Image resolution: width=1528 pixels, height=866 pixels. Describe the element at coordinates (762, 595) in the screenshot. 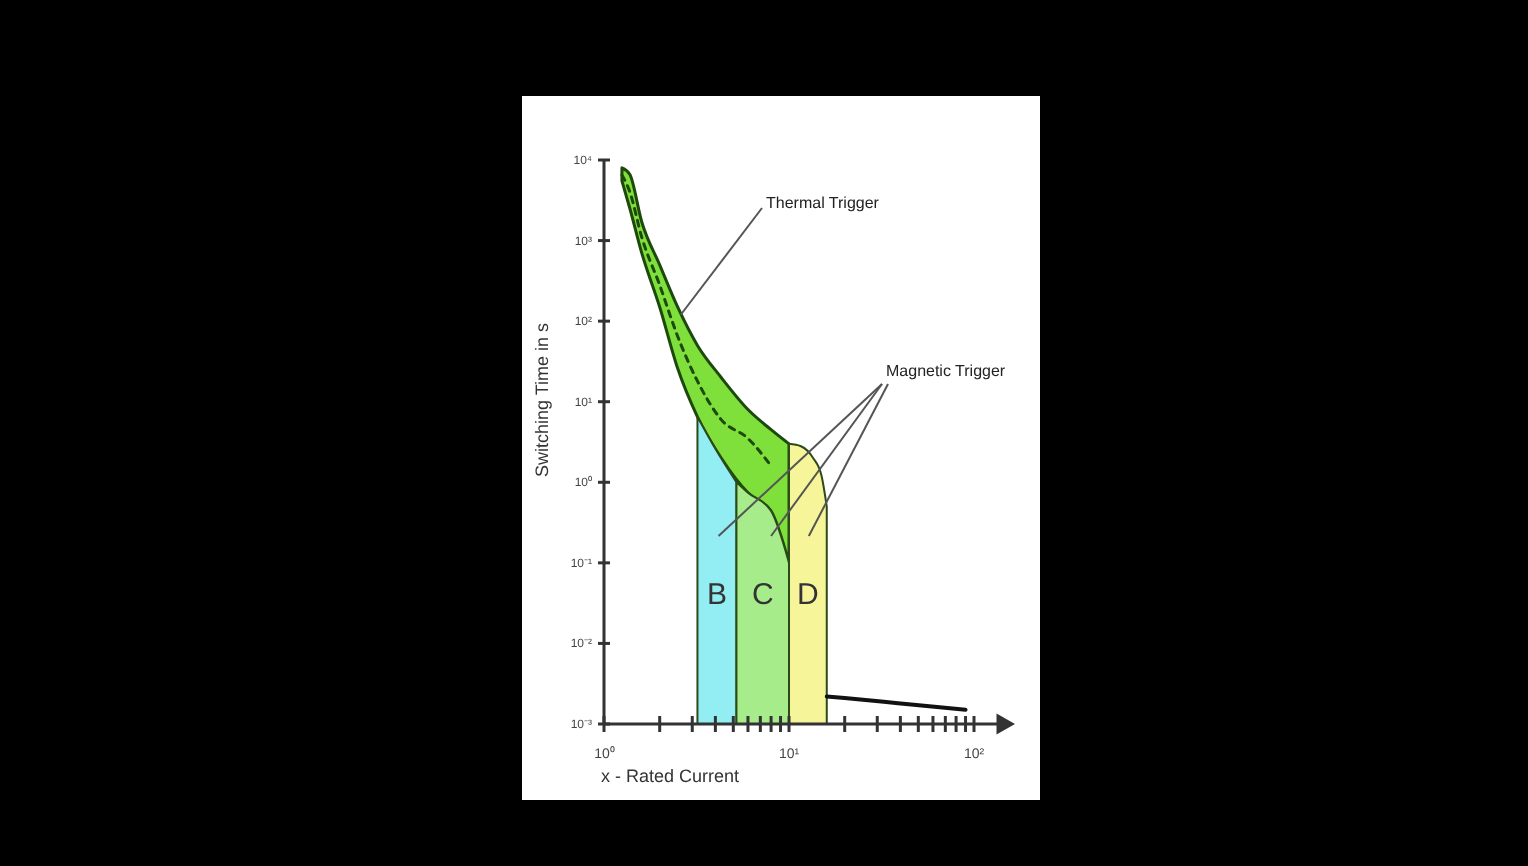

I see `series-label: C` at that location.